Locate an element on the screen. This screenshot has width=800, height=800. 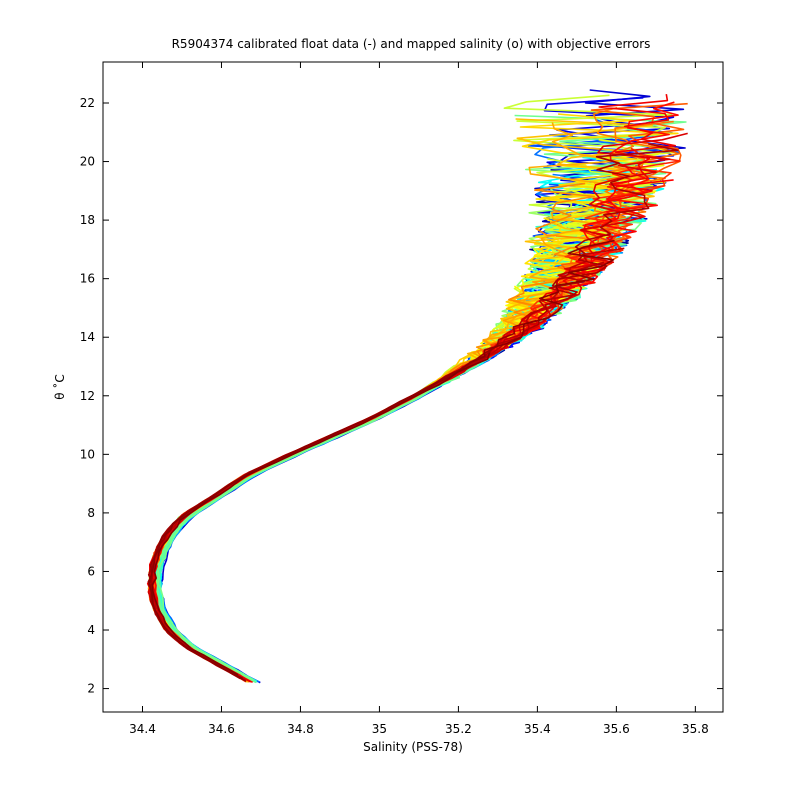
x-tick-label: 34.4 is located at coordinates (142, 729).